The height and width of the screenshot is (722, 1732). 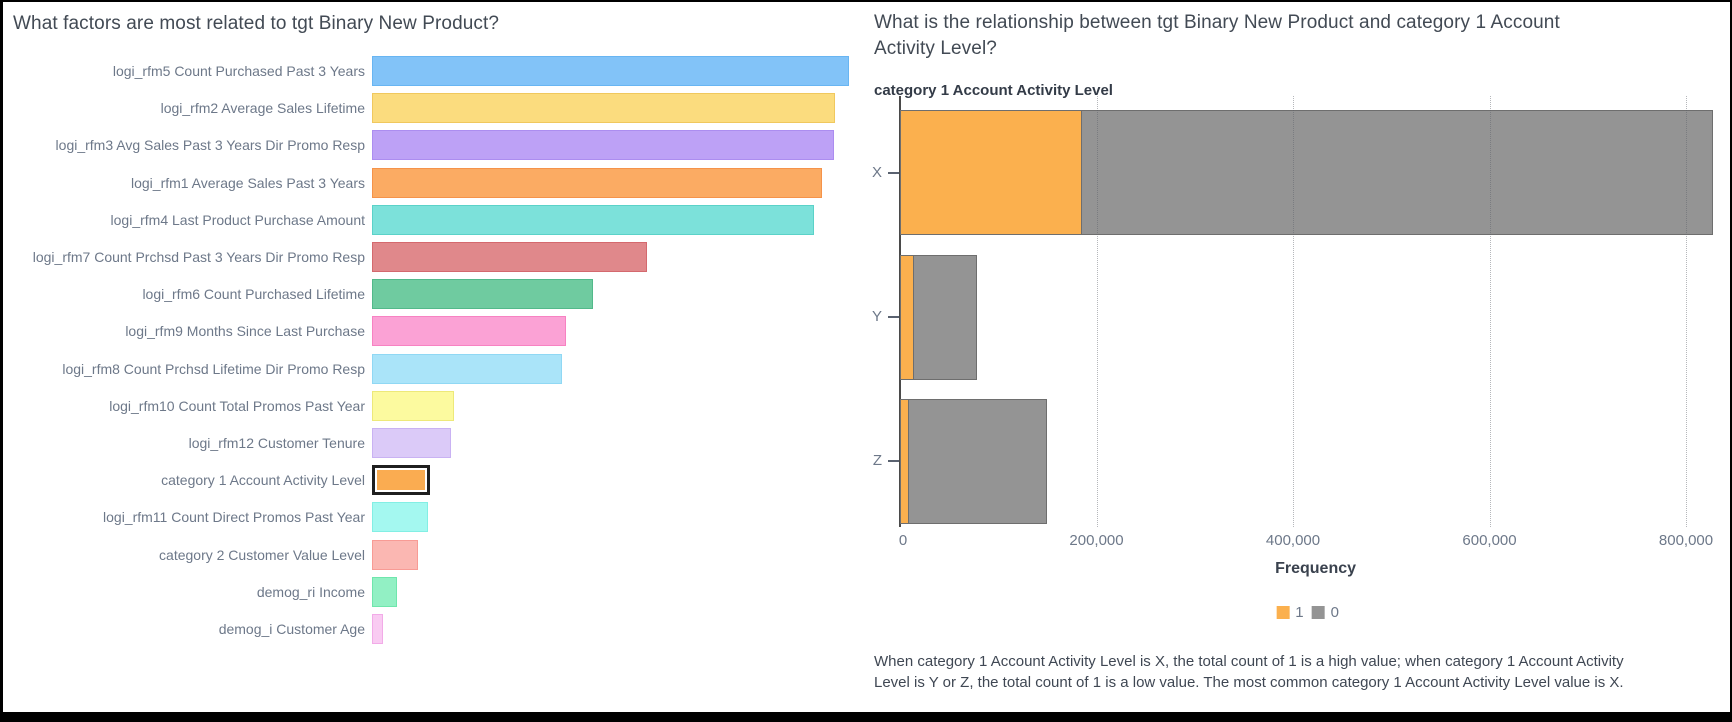 What do you see at coordinates (903, 540) in the screenshot?
I see `x-tick-label: 0` at bounding box center [903, 540].